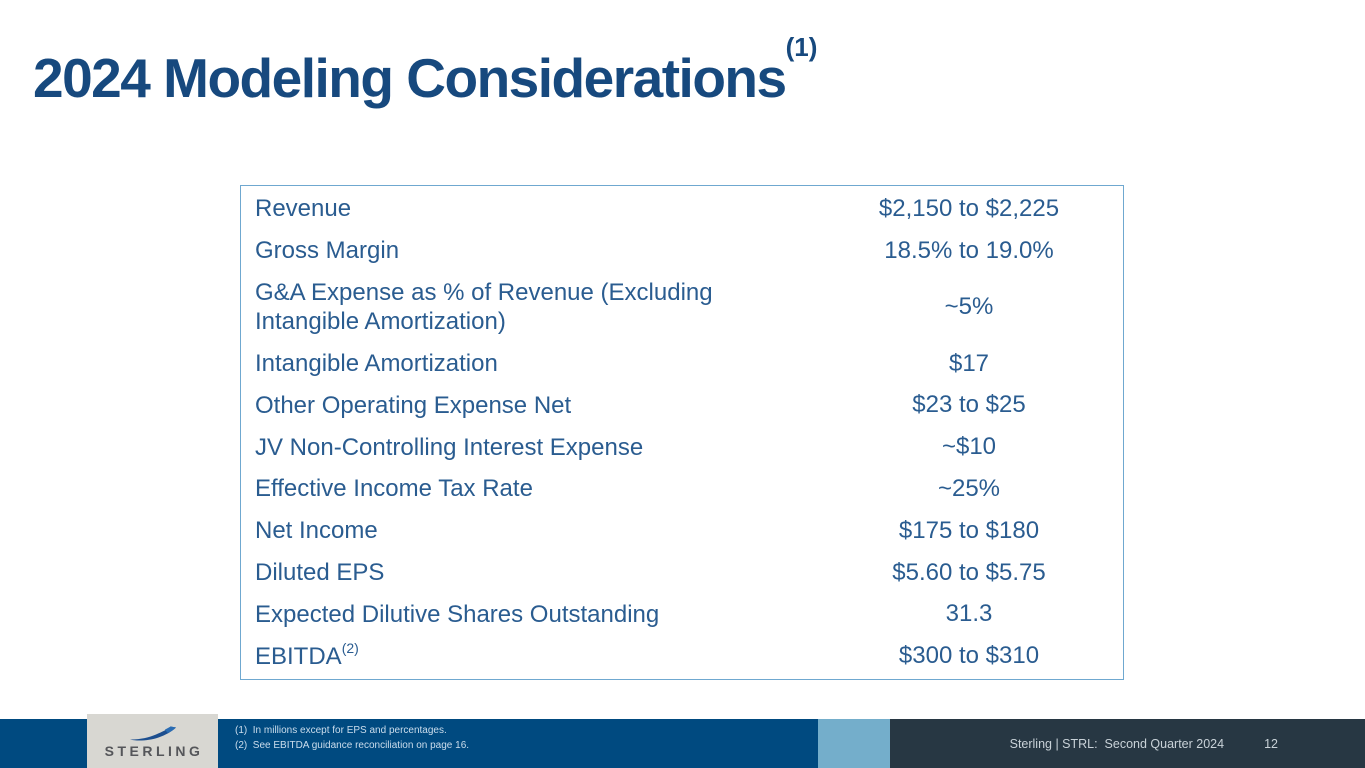 The width and height of the screenshot is (1365, 768). I want to click on footer-right-segment: Sterling | STRL: Second Quarter 2024 12, so click(1127, 743).